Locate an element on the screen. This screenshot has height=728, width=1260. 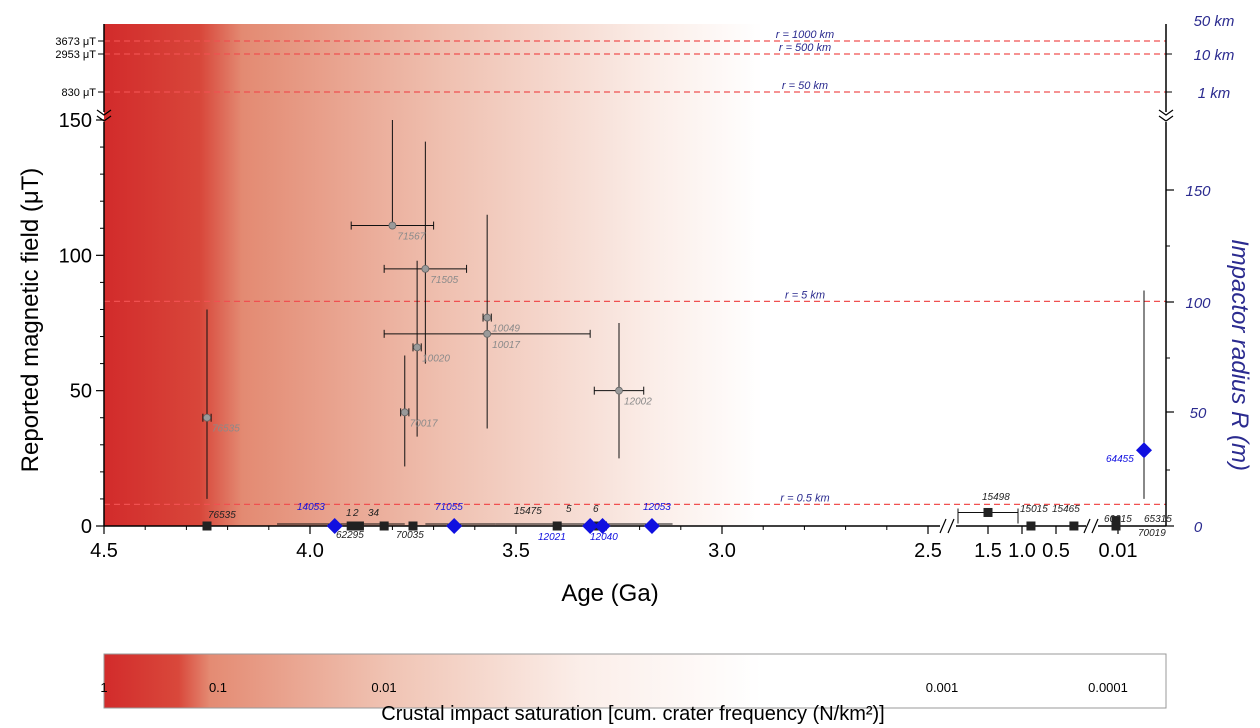
x-tick-label: 4.5 is located at coordinates (104, 551).